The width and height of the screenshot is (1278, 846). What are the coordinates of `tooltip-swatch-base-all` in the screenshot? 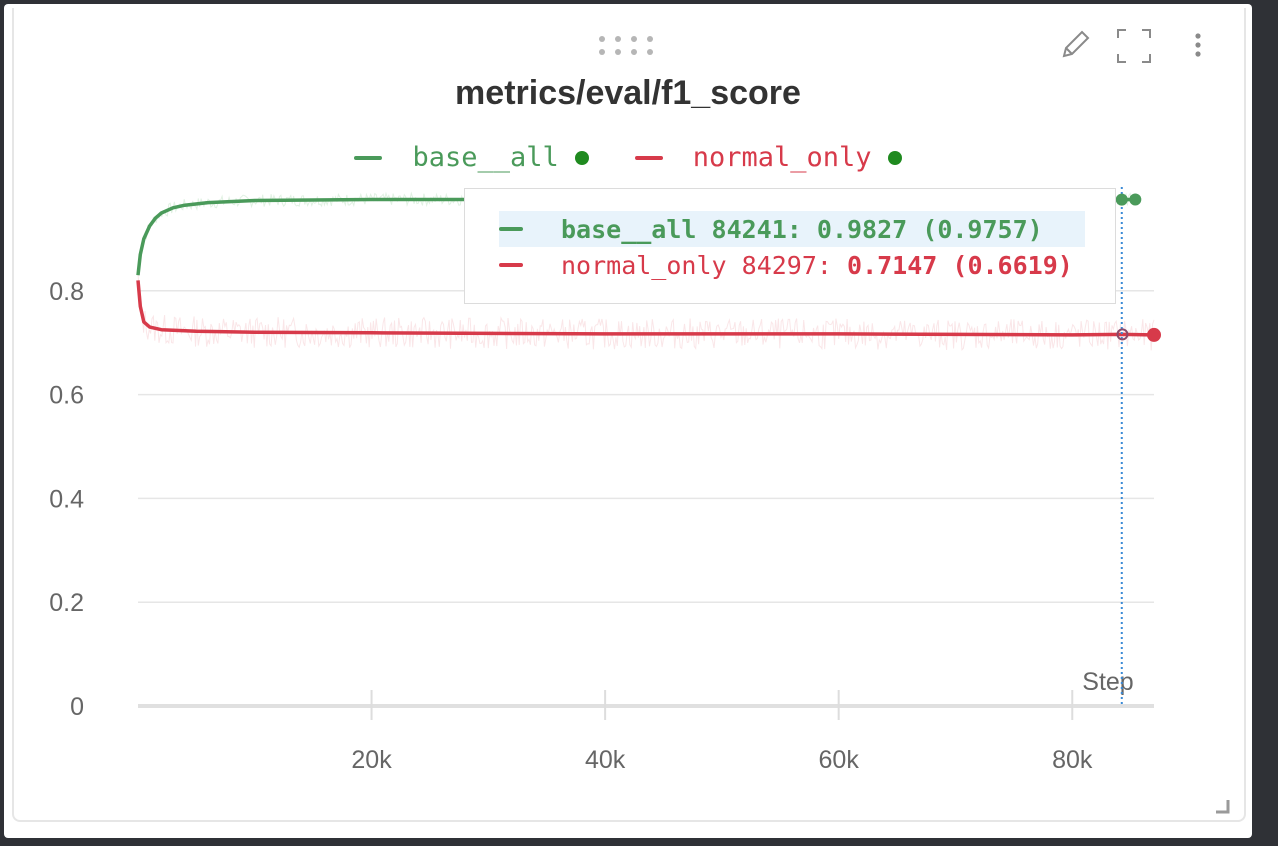 It's located at (511, 229).